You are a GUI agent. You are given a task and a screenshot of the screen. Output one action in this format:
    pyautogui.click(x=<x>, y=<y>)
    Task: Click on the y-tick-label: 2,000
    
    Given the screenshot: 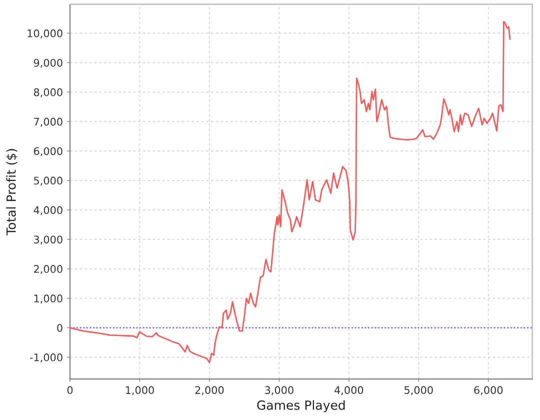 What is the action you would take?
    pyautogui.click(x=48, y=269)
    